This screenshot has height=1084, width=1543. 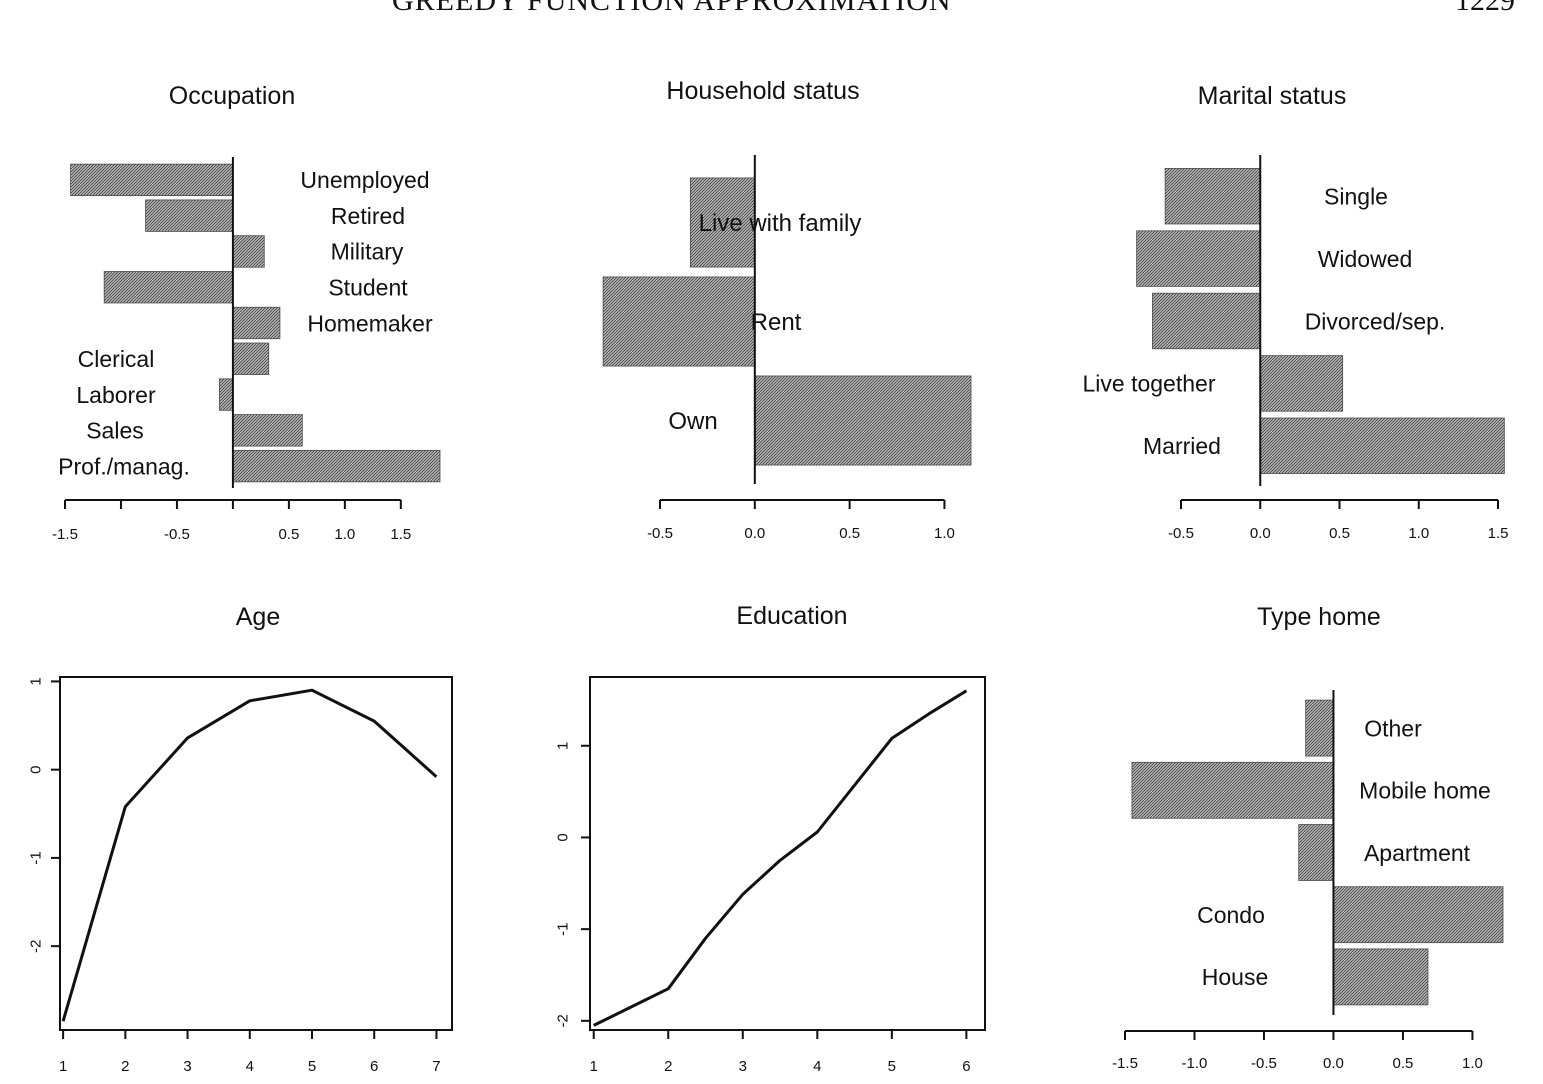 I want to click on x-tick-label: -1.0, so click(x=1195, y=1063).